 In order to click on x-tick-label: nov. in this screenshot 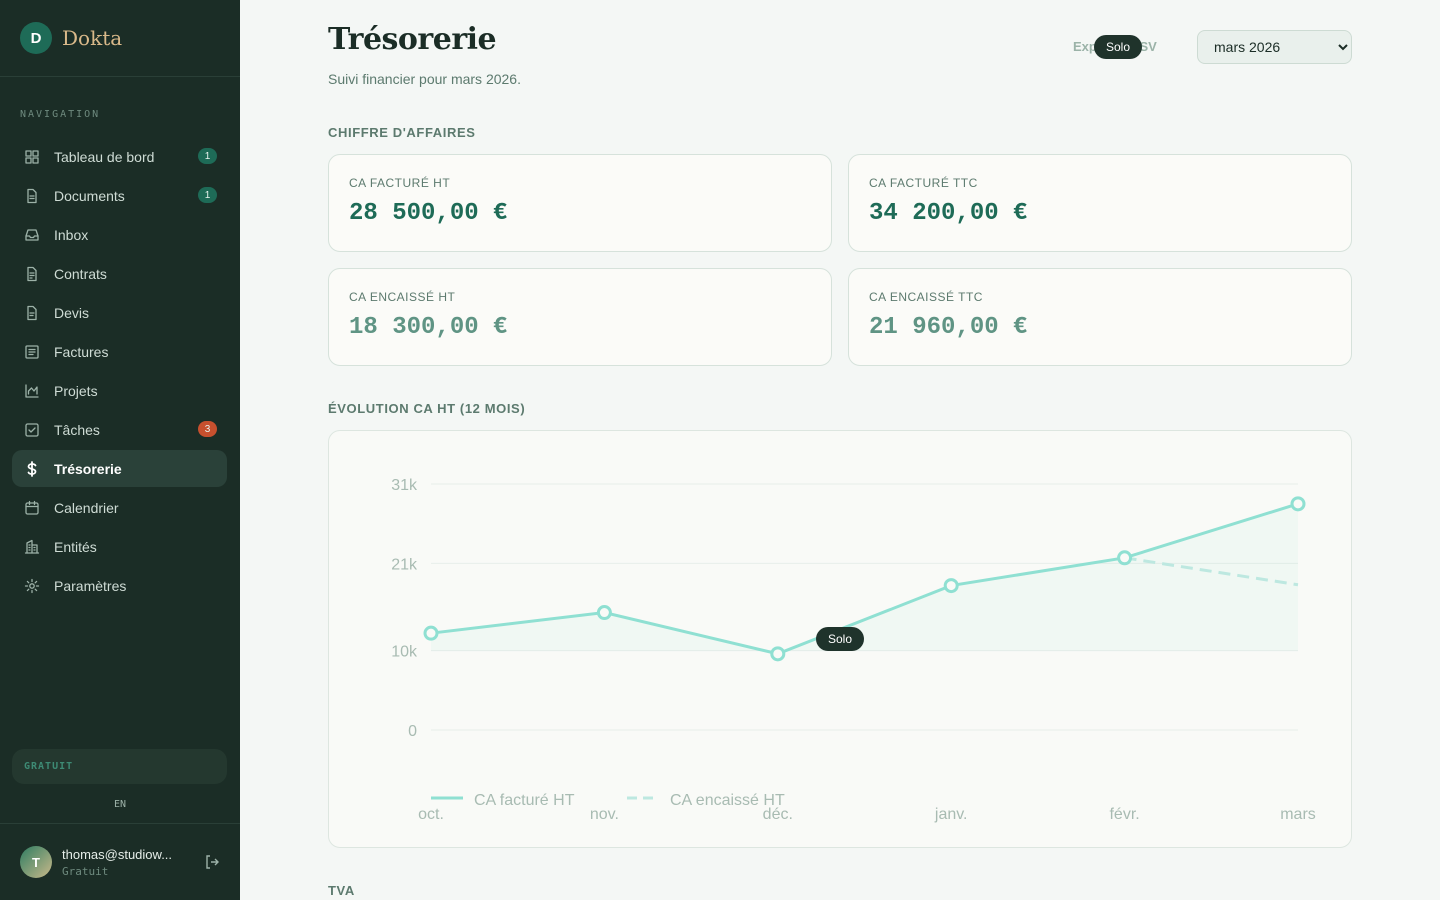, I will do `click(604, 814)`.